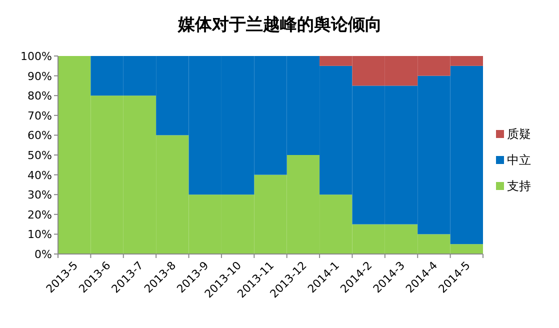  I want to click on y-tick-label: 100%, so click(36, 56).